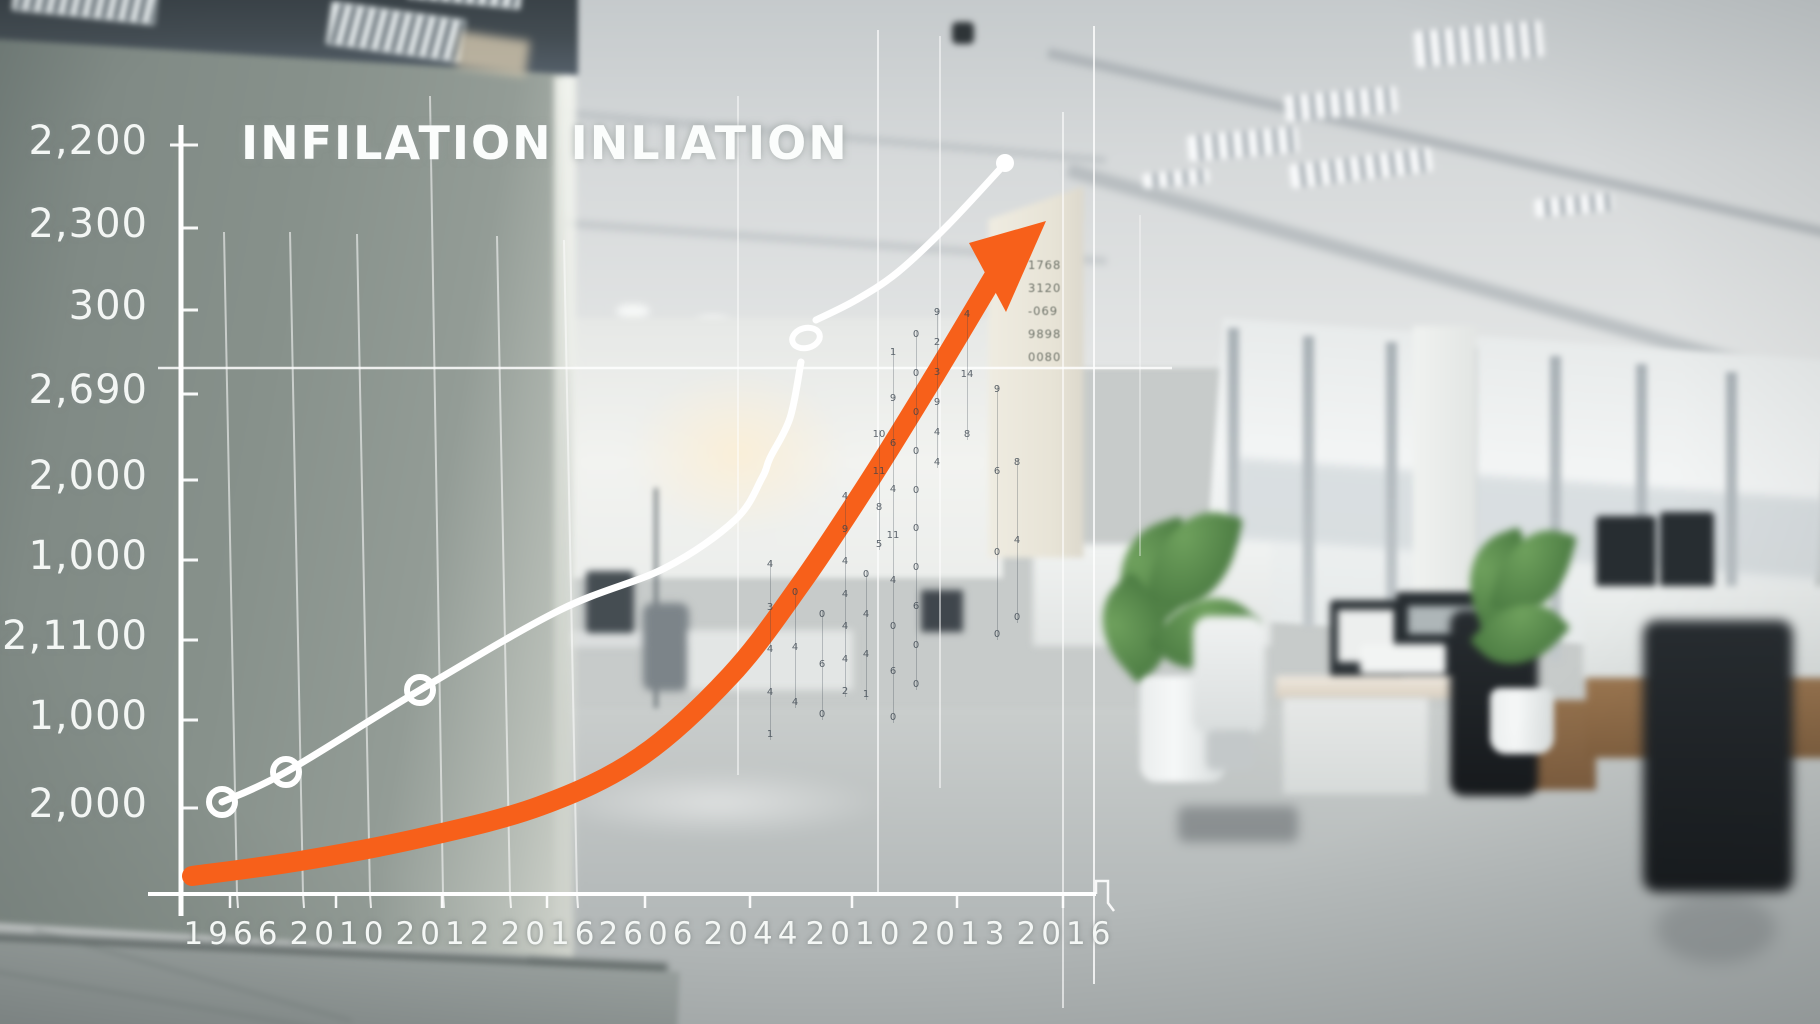  I want to click on digit-column: 1 9 6 4 11 4 0 6 0, so click(893, 535).